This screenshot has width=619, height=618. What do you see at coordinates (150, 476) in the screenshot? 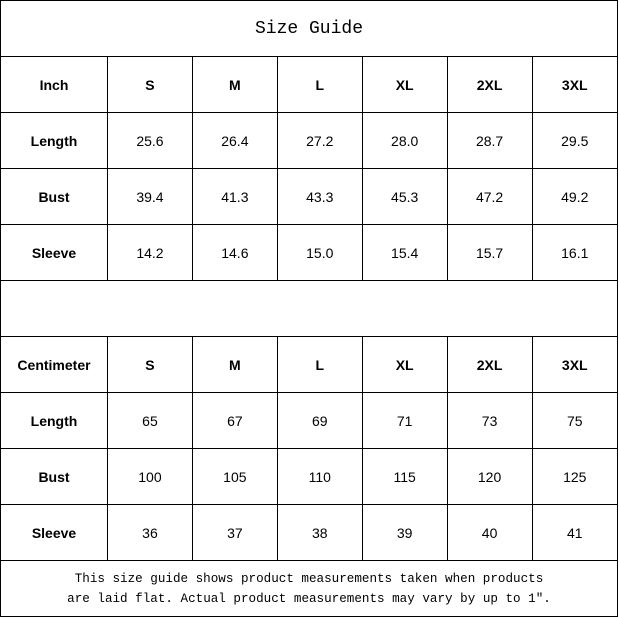
I see `measurement-cell: 100` at bounding box center [150, 476].